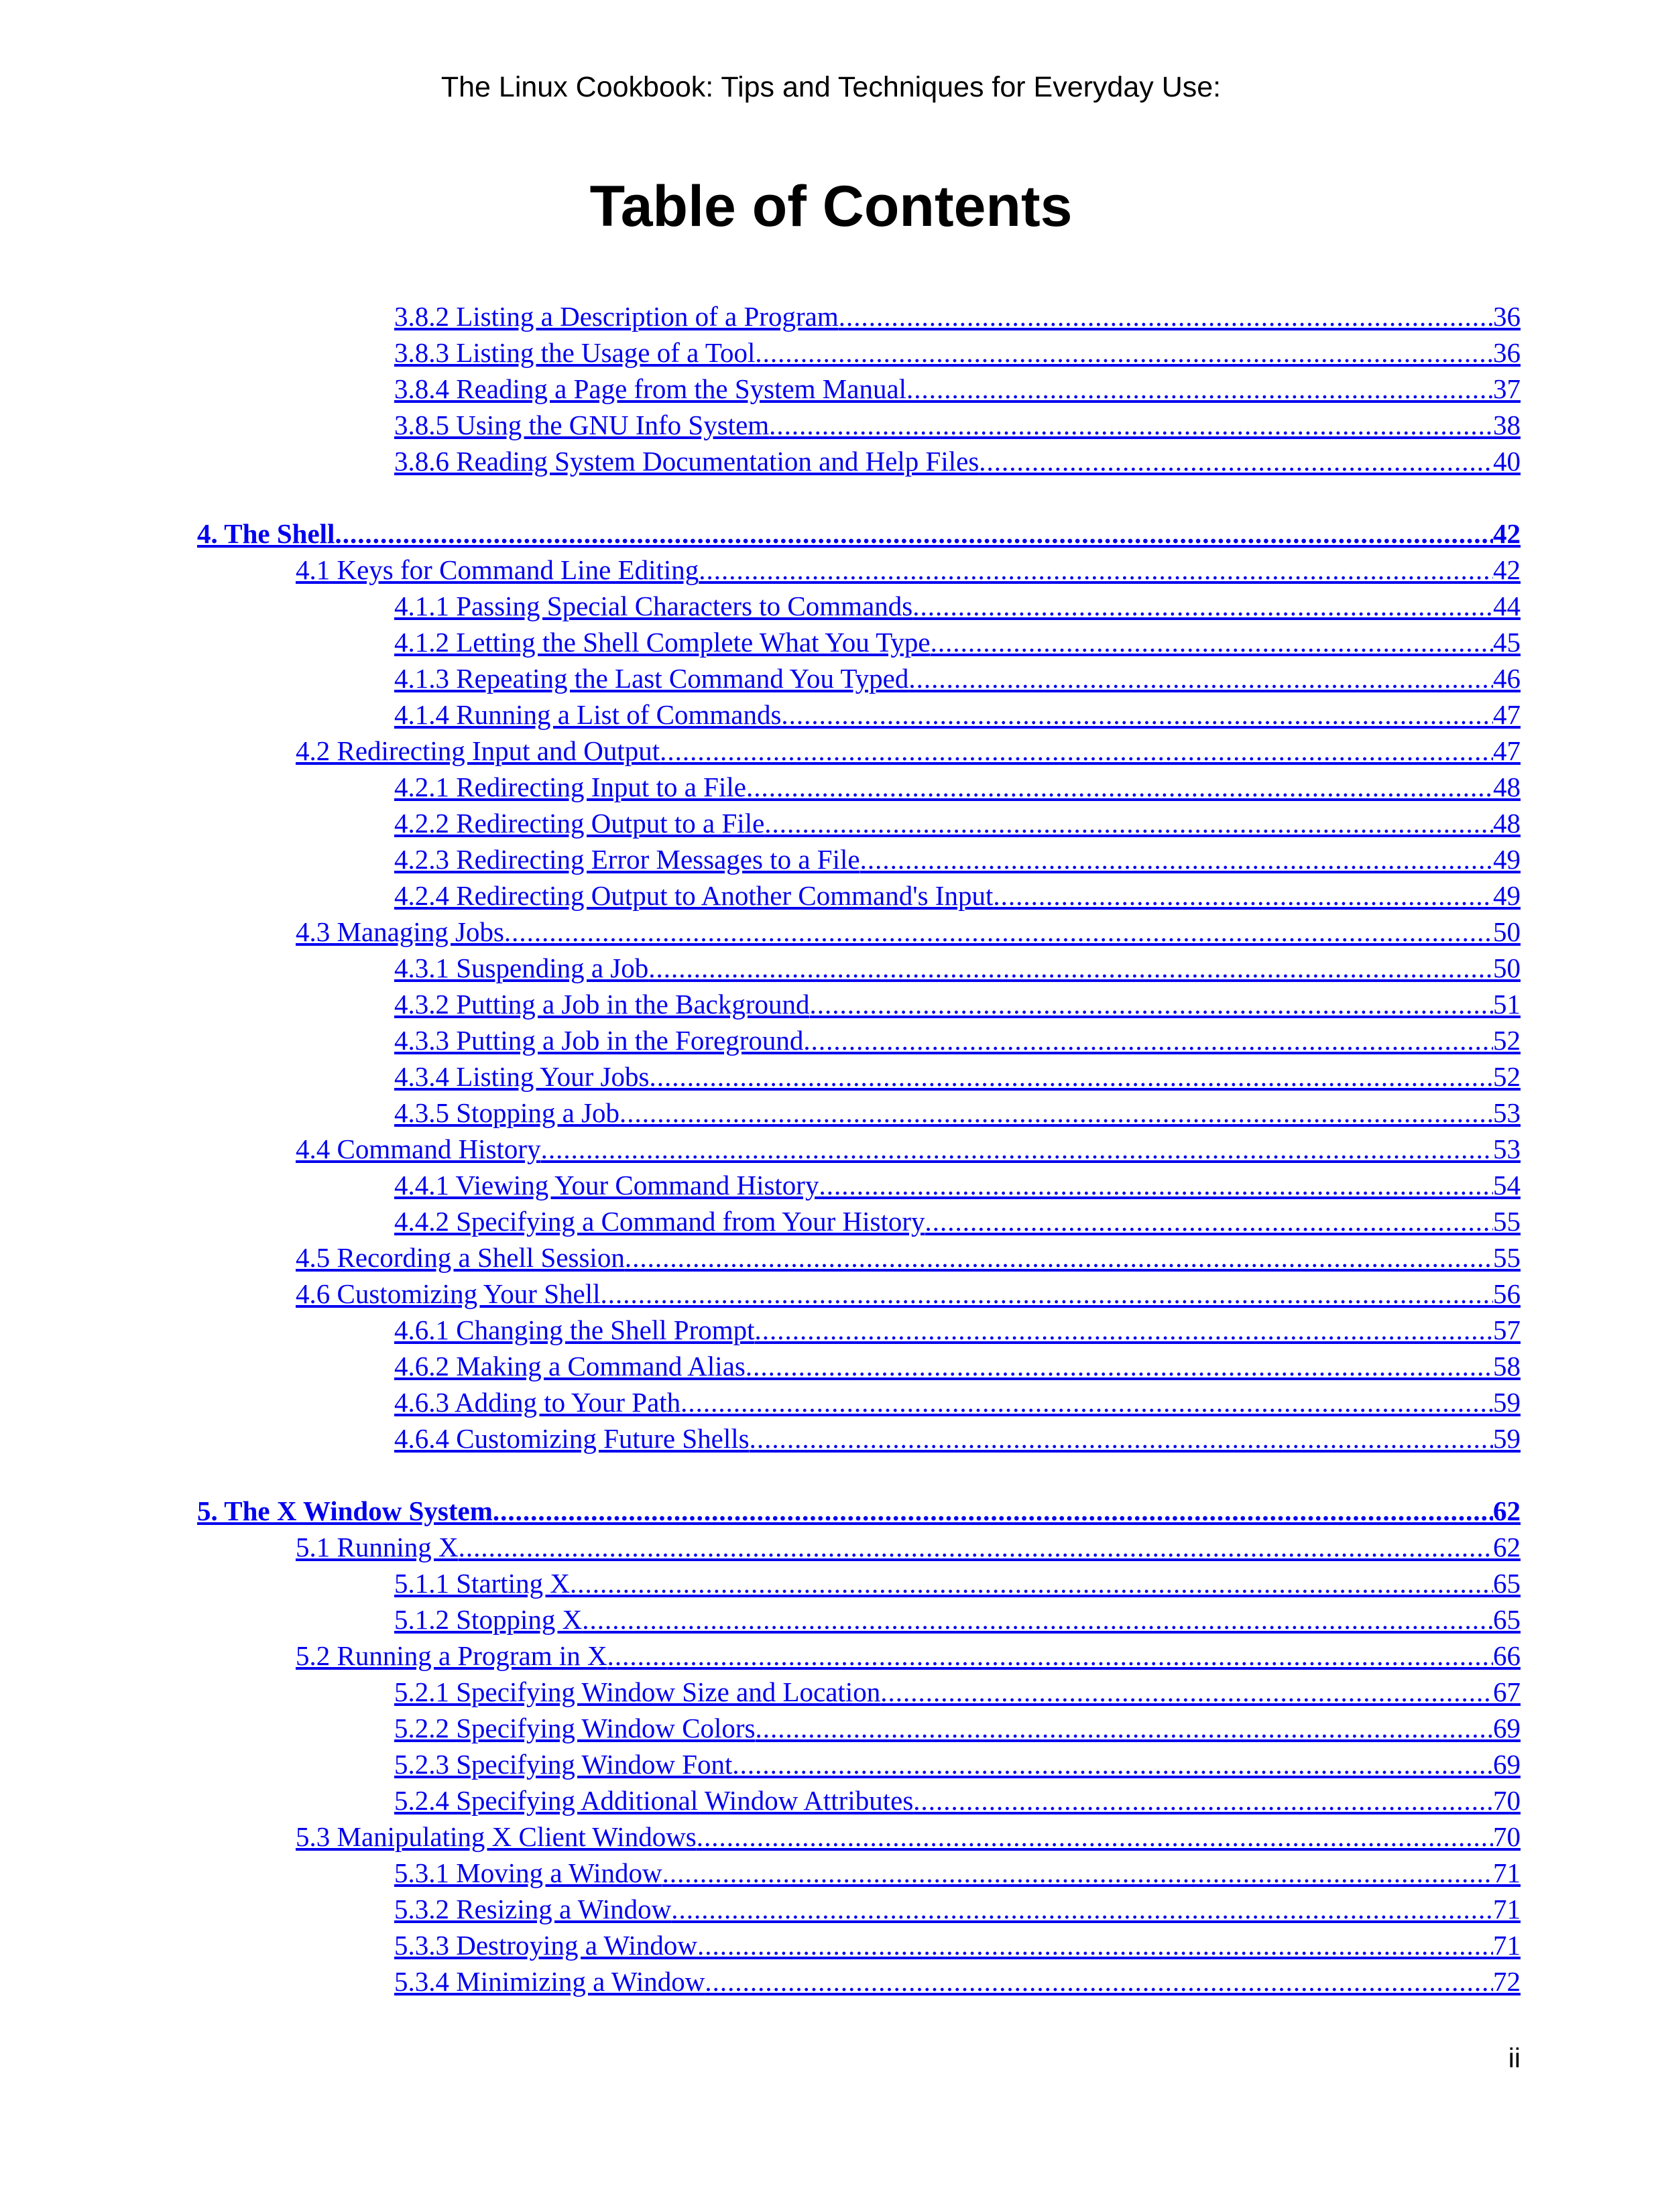  What do you see at coordinates (1507, 642) in the screenshot?
I see `toc-page-number: 45` at bounding box center [1507, 642].